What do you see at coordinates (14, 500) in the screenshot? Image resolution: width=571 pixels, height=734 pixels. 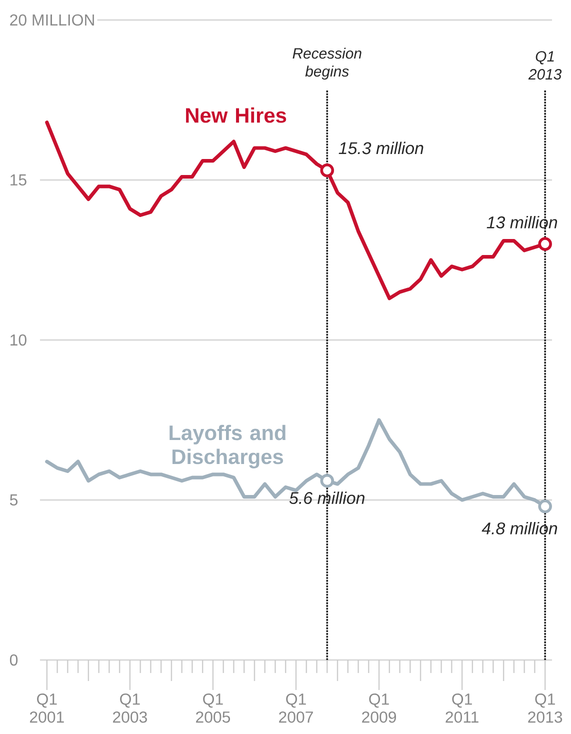 I see `y-tick-label: 5` at bounding box center [14, 500].